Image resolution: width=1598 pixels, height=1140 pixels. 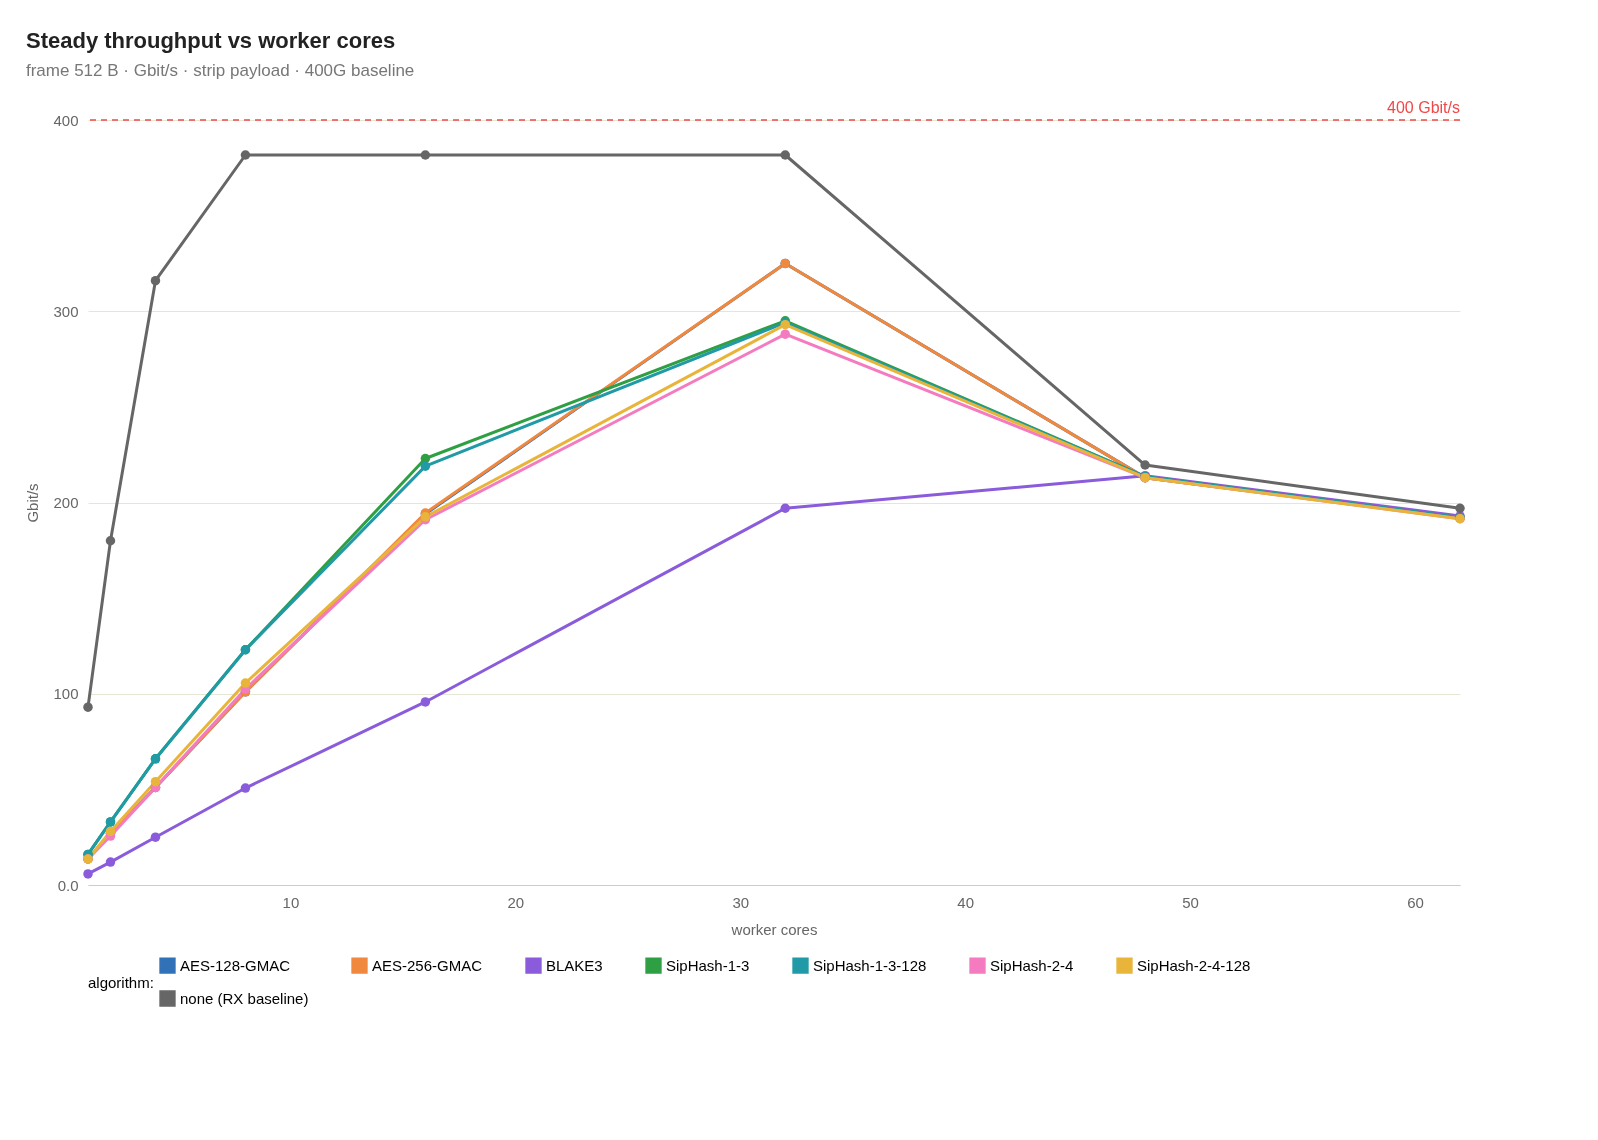 I want to click on x-tick-label: 50, so click(x=1190, y=902).